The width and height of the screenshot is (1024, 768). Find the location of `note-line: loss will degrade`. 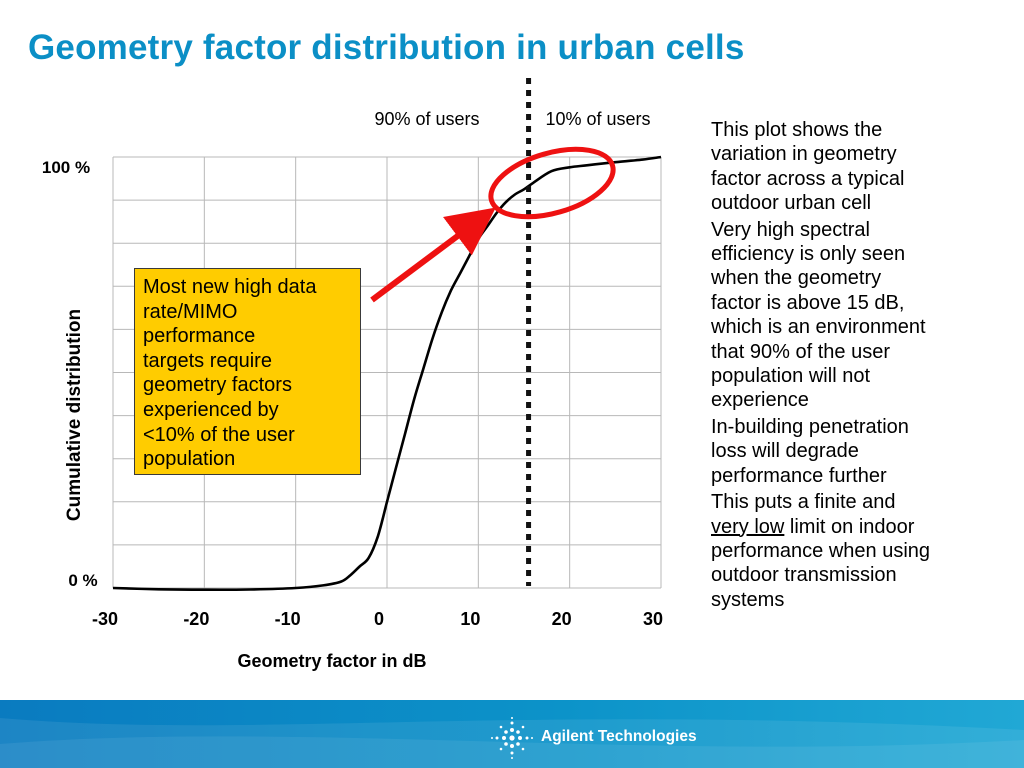

note-line: loss will degrade is located at coordinates (785, 451).